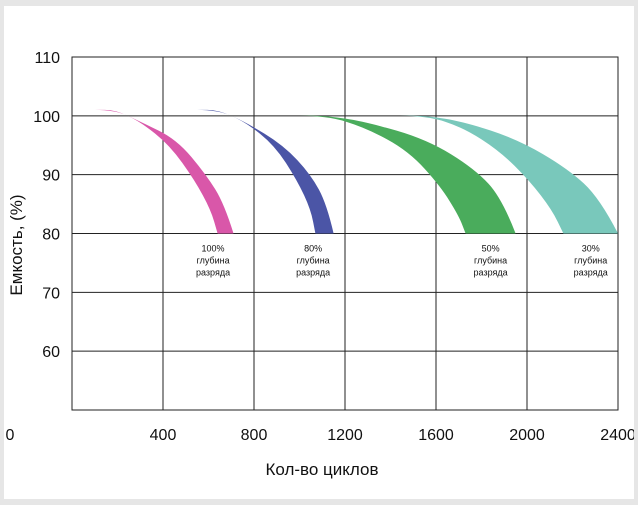  I want to click on series-label-1: 100% глубина разряда, so click(213, 261).